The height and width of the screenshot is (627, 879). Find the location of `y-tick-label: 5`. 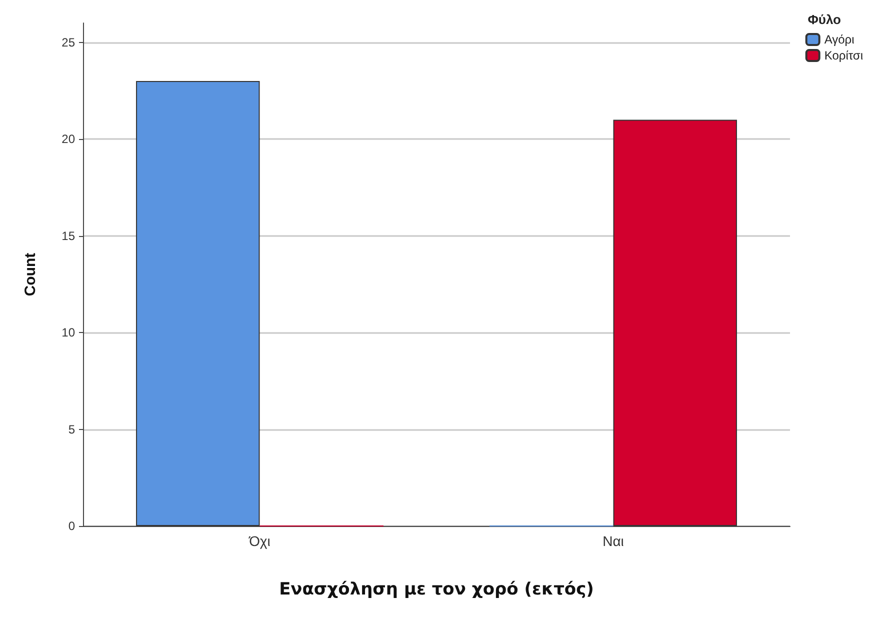

y-tick-label: 5 is located at coordinates (72, 429).